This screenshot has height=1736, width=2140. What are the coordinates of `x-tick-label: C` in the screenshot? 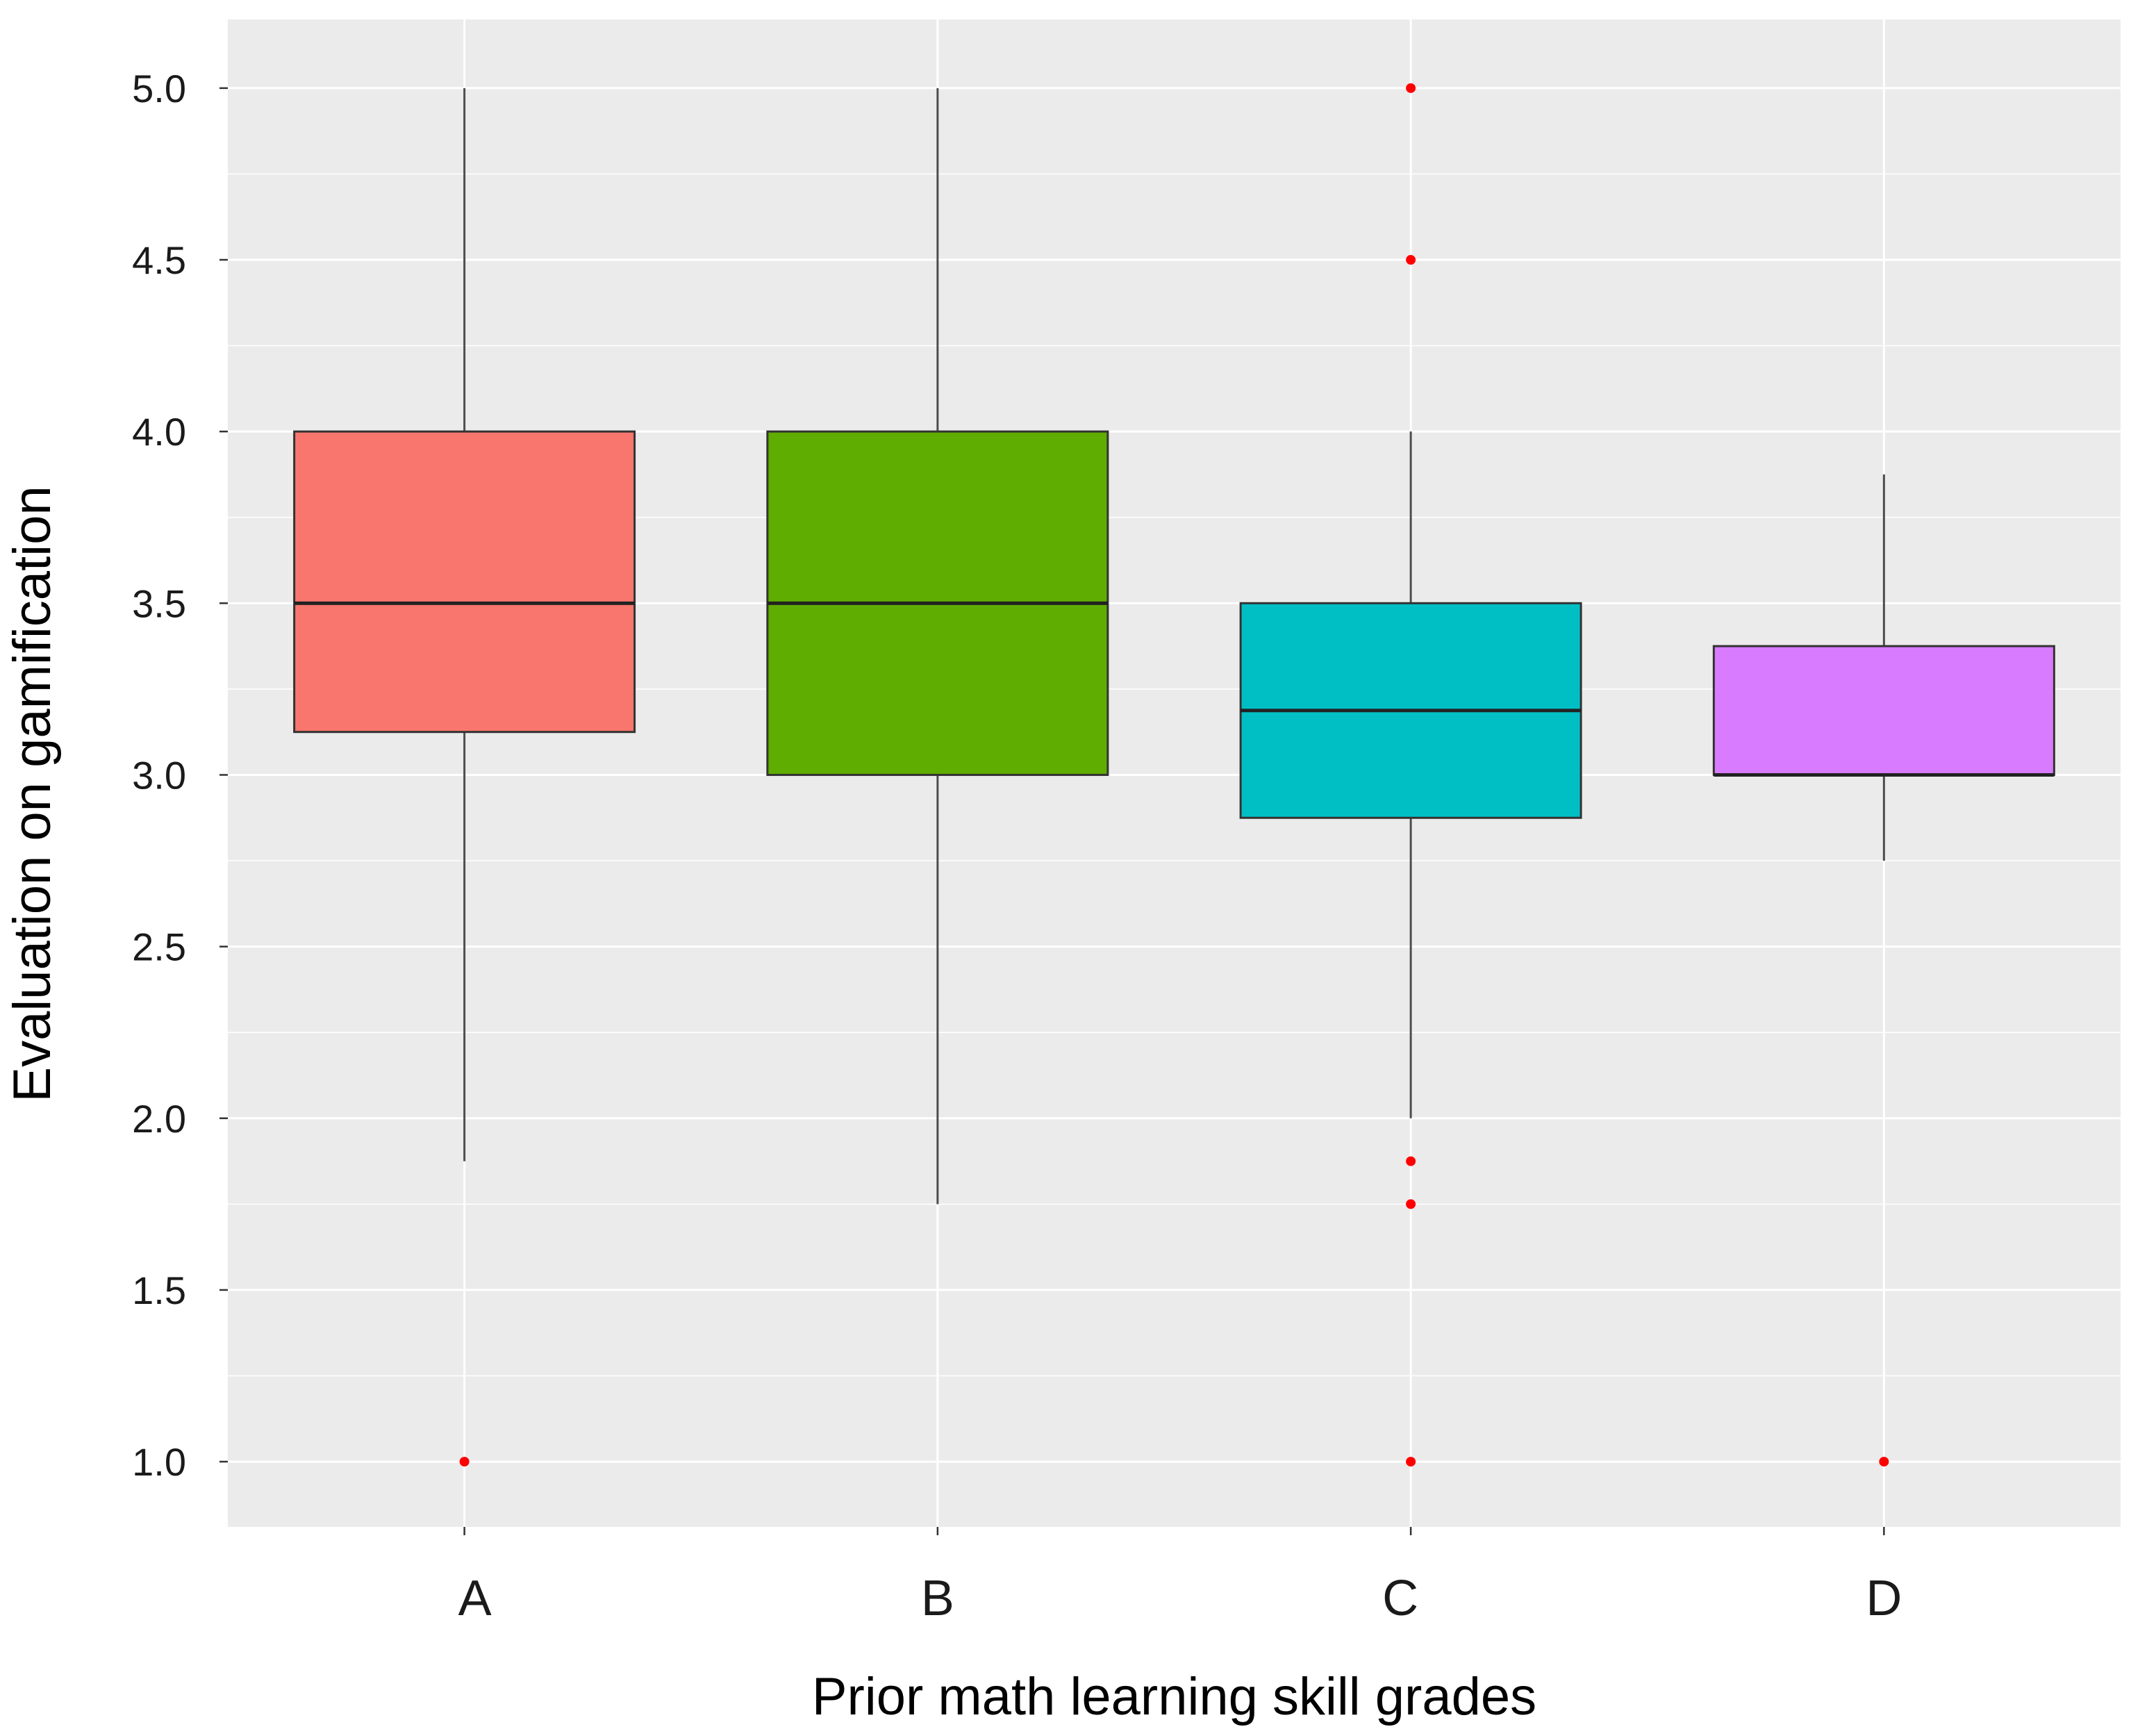 It's located at (1400, 1598).